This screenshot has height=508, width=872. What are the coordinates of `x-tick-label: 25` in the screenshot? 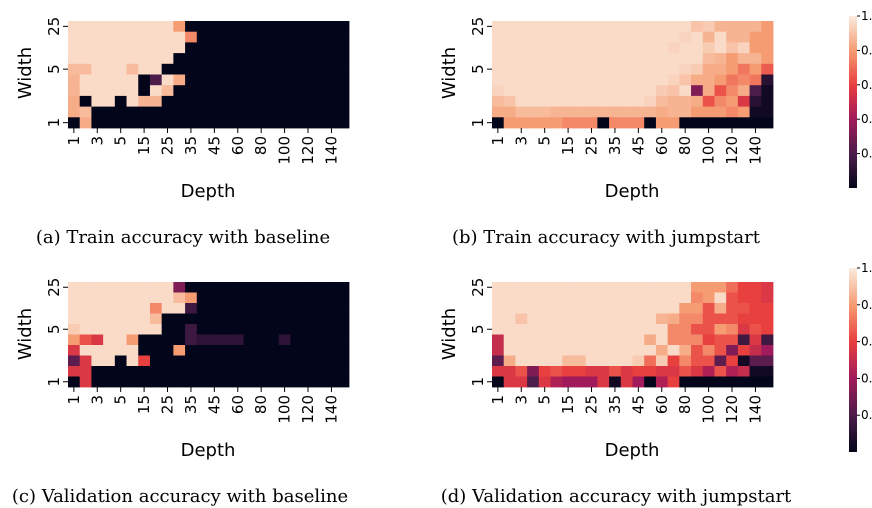 It's located at (592, 404).